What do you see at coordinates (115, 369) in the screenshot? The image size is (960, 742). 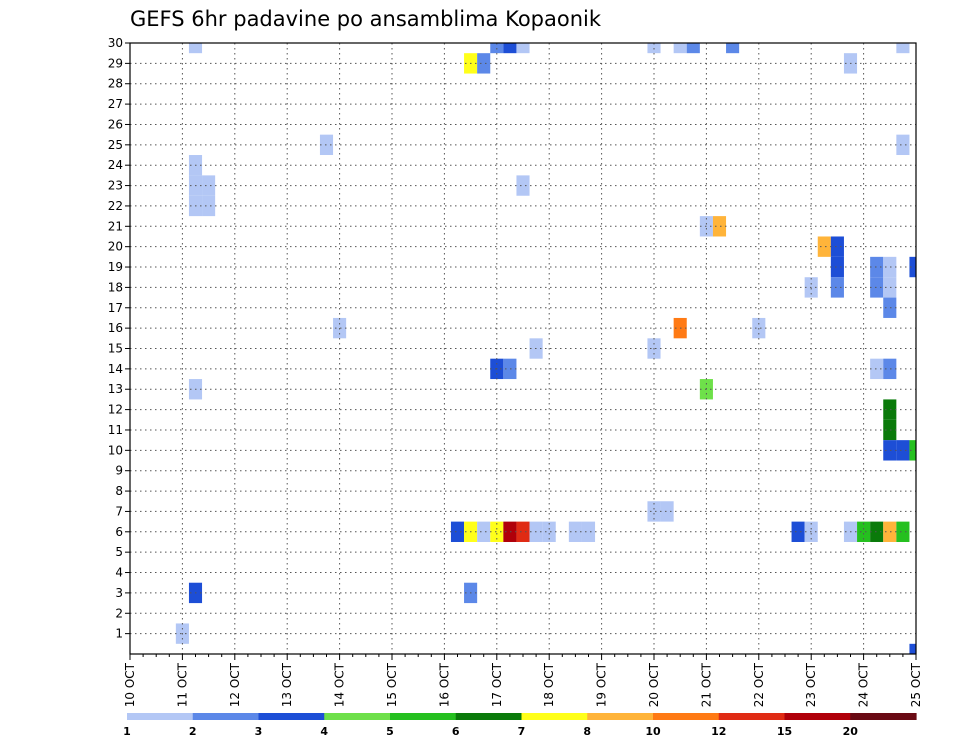 I see `y-tick-label: 14` at bounding box center [115, 369].